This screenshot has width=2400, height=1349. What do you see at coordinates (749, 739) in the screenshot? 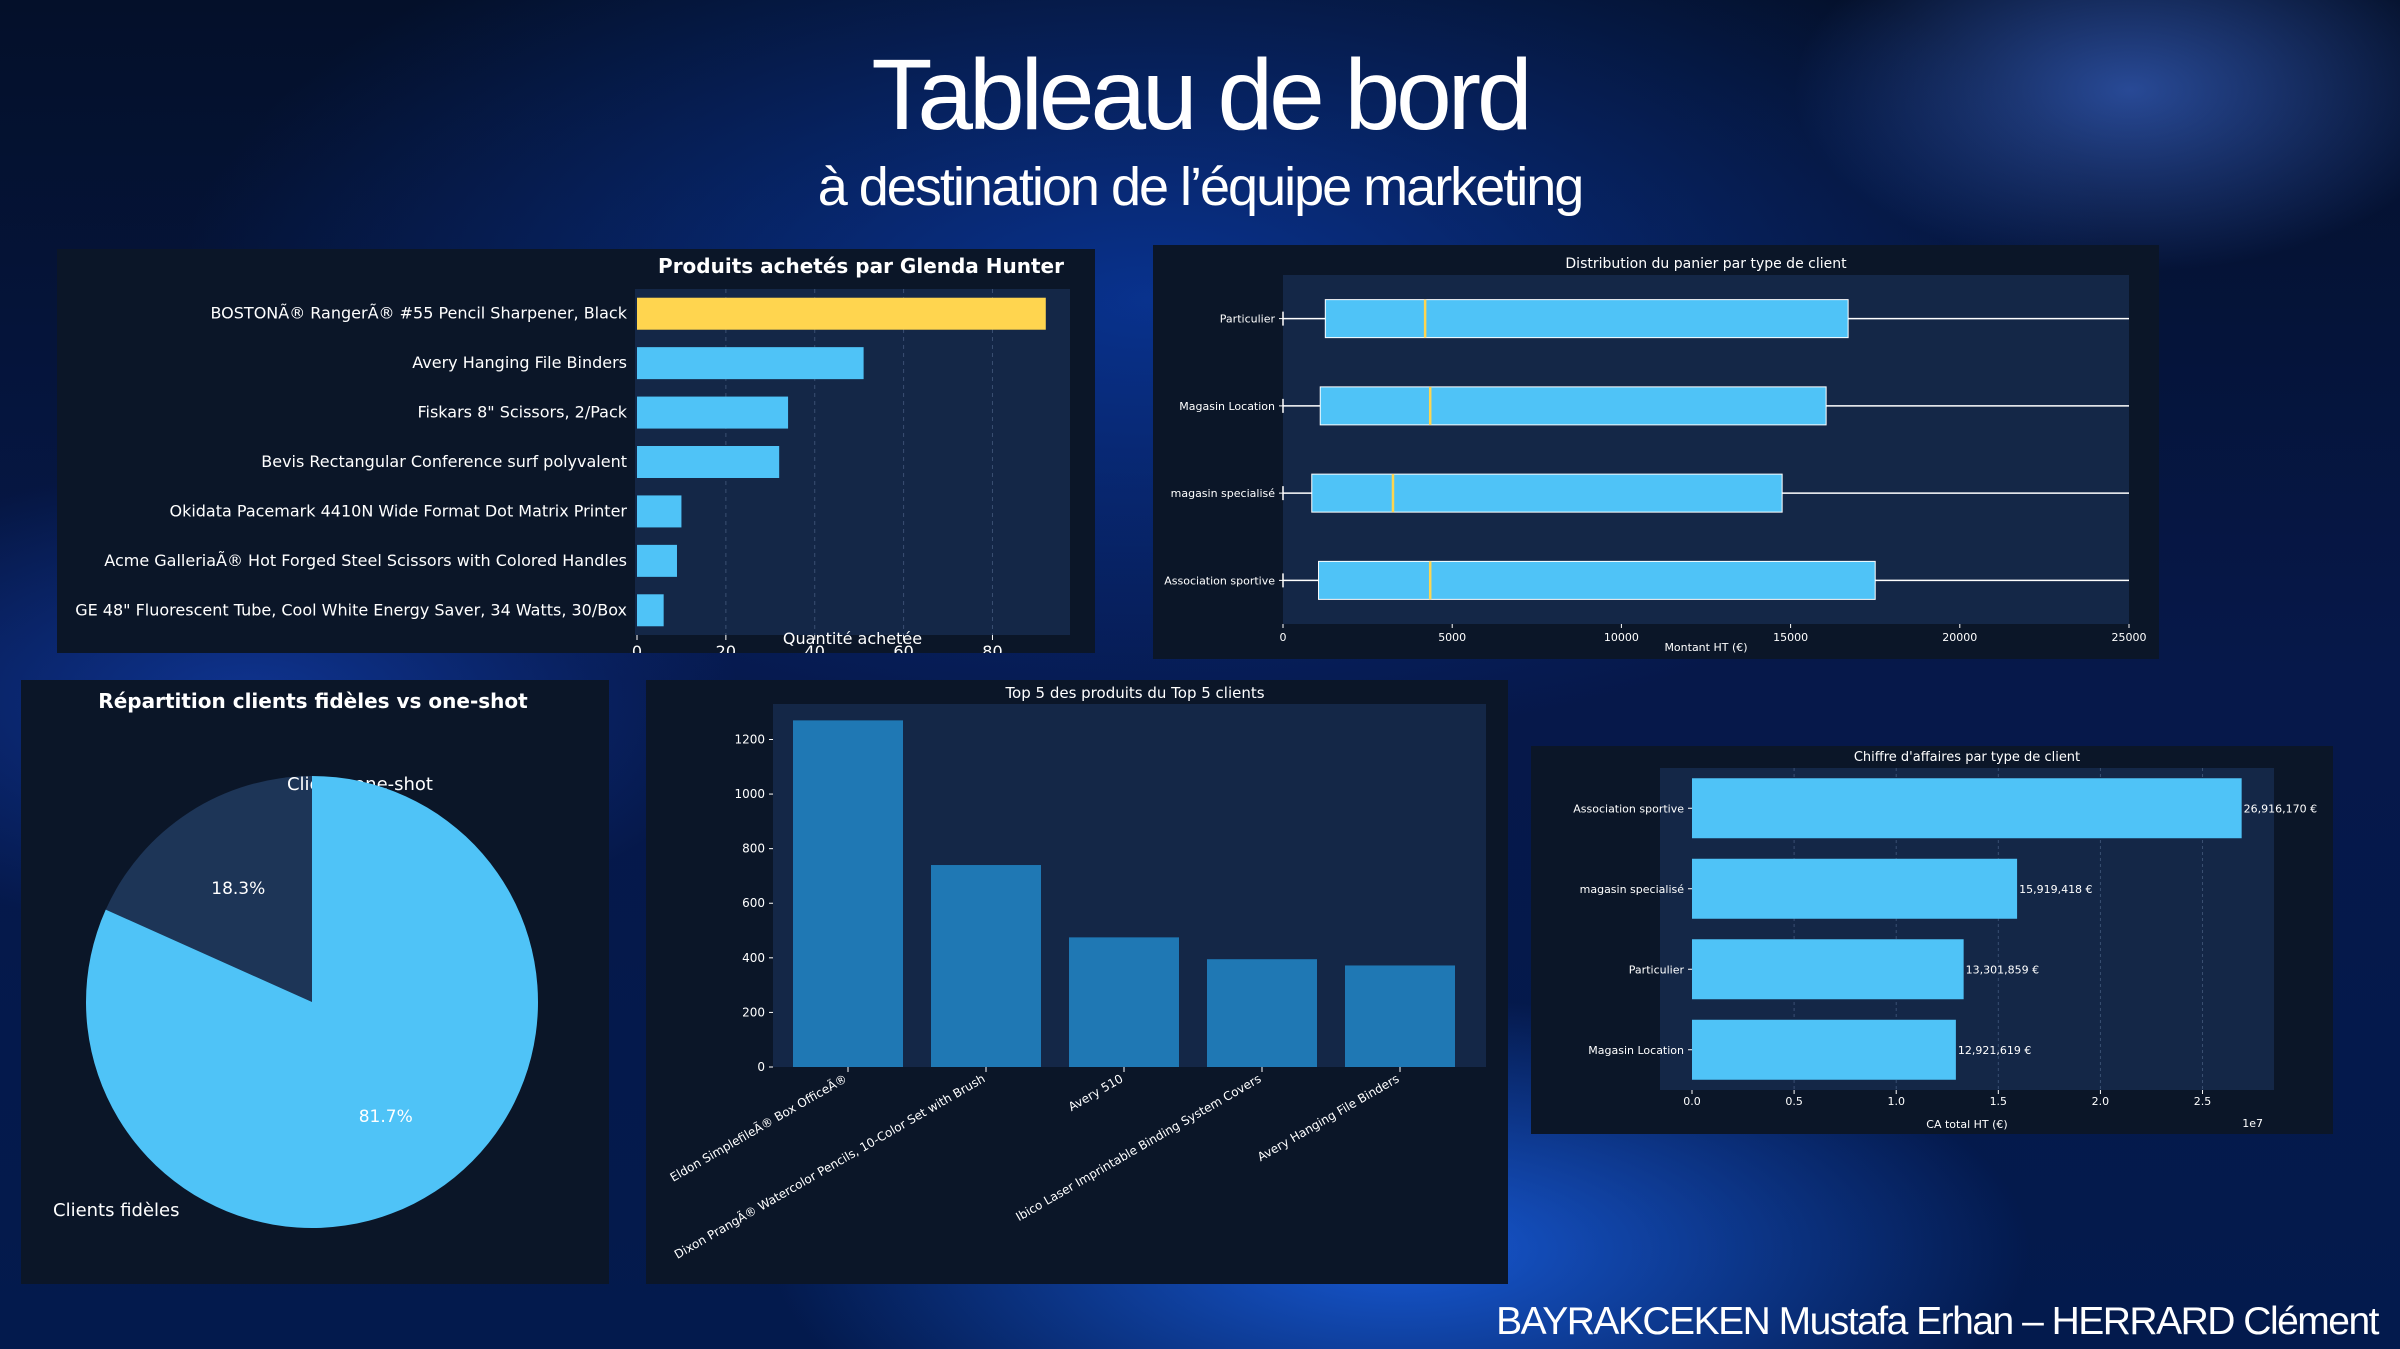
I see `y-tick-label: 1200` at bounding box center [749, 739].